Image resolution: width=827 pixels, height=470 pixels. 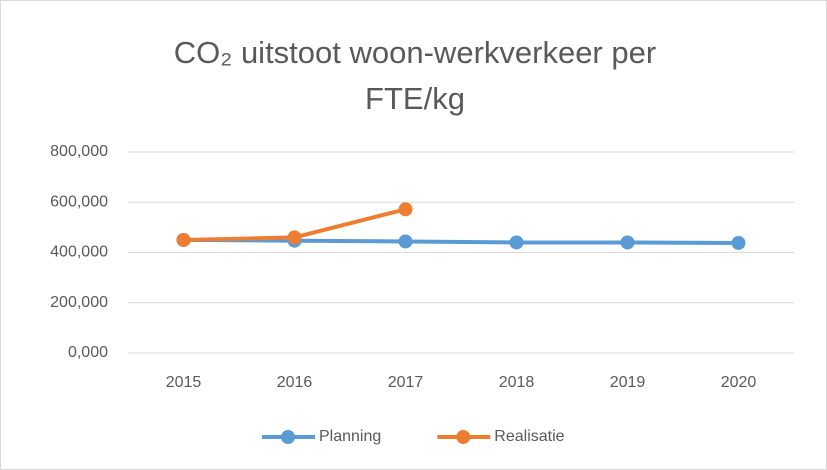 I want to click on x-tick-label: 2017, so click(x=406, y=382).